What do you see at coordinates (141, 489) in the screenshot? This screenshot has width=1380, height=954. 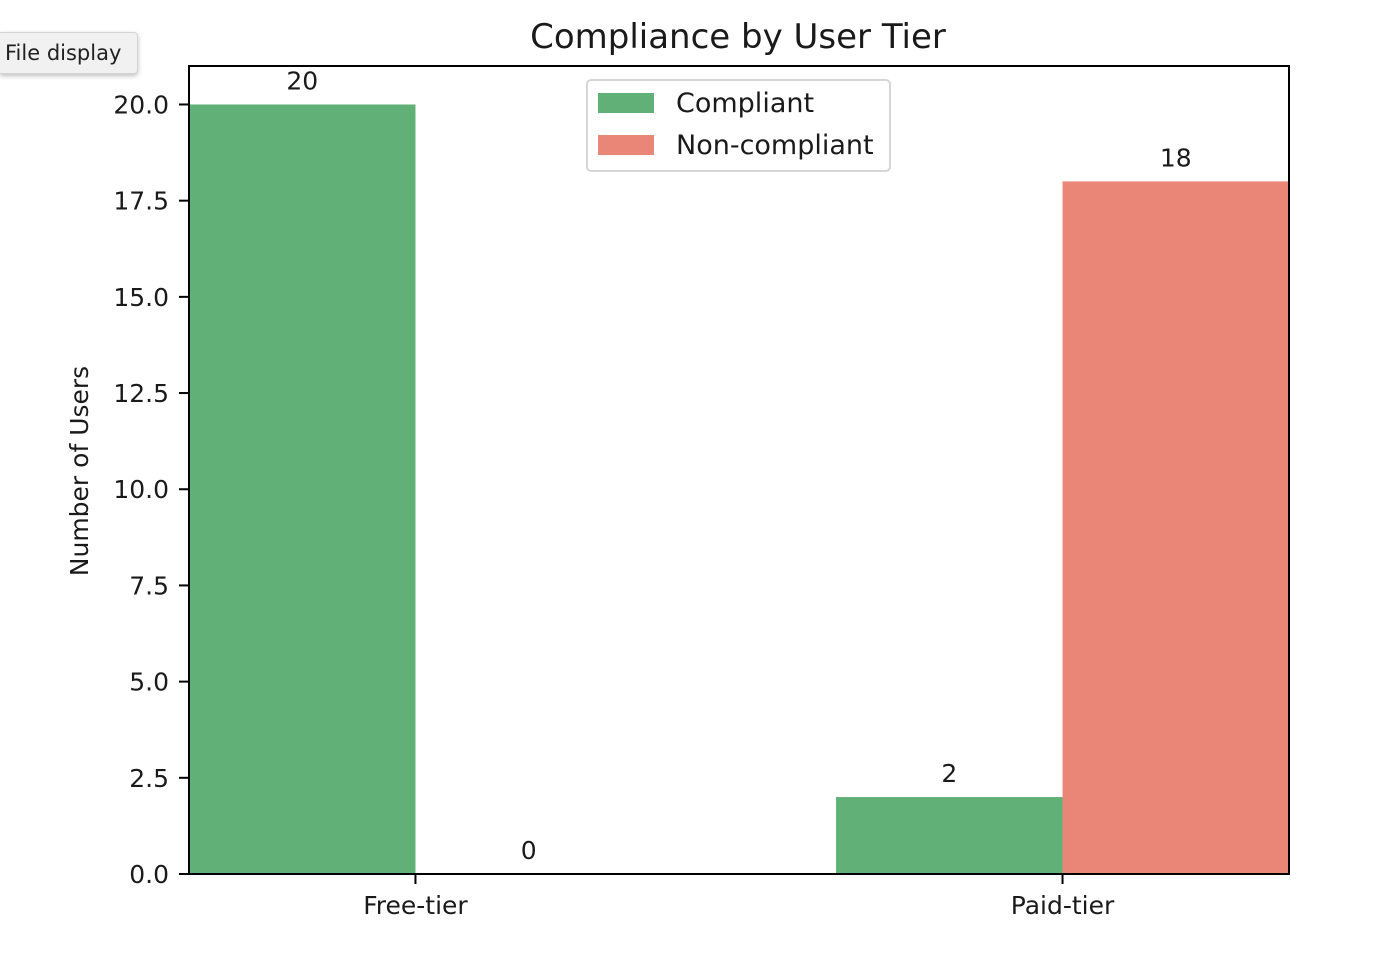 I see `y-tick-label: 10.0` at bounding box center [141, 489].